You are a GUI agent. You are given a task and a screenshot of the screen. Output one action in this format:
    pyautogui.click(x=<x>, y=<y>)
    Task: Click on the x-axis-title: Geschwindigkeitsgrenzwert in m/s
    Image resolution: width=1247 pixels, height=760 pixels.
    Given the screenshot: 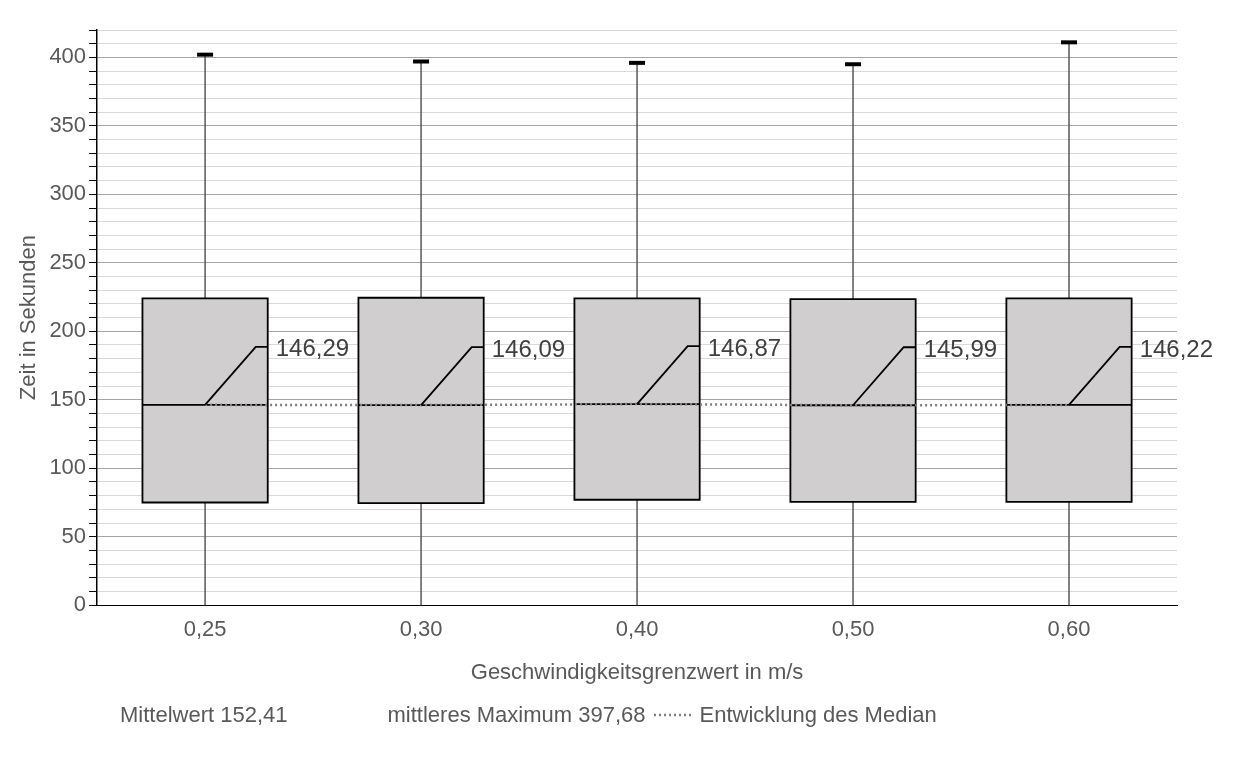 What is the action you would take?
    pyautogui.click(x=637, y=671)
    